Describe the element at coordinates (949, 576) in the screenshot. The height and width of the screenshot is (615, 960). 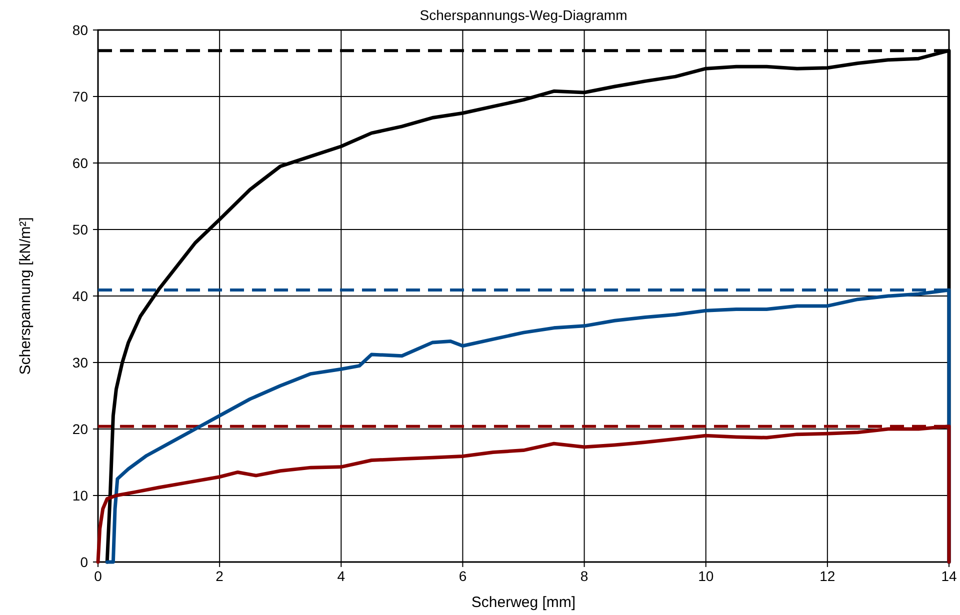
I see `x-tick-label: 14` at that location.